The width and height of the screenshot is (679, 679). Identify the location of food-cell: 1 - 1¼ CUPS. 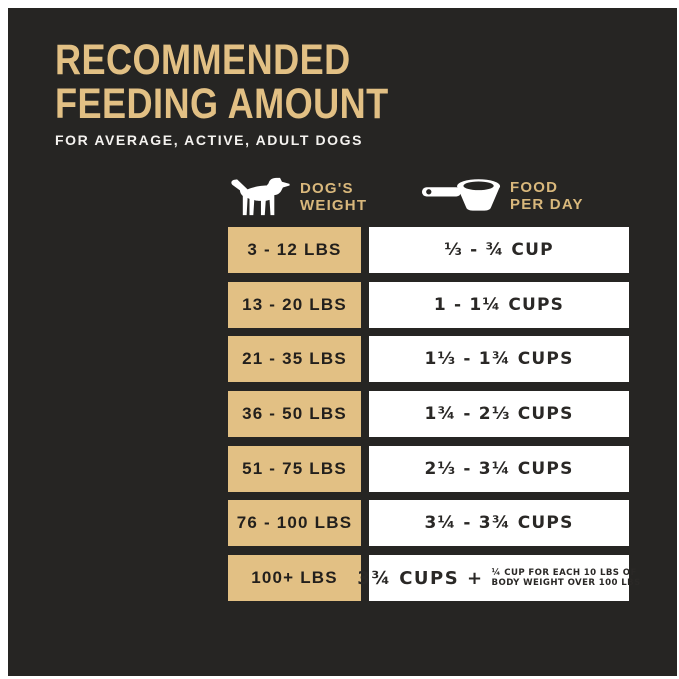
(499, 304).